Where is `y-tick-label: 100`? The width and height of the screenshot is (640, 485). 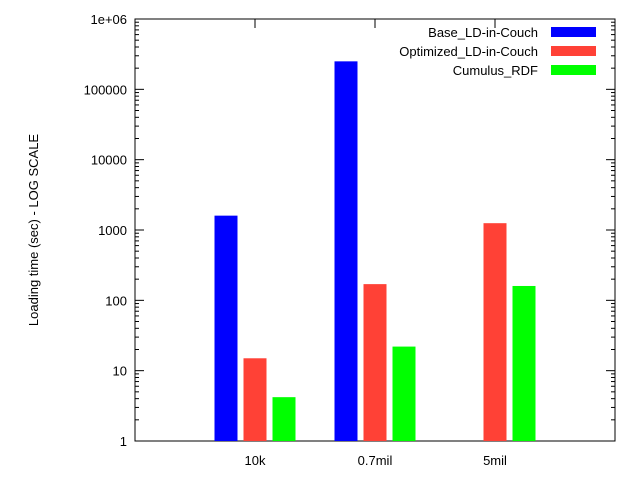 y-tick-label: 100 is located at coordinates (116, 300).